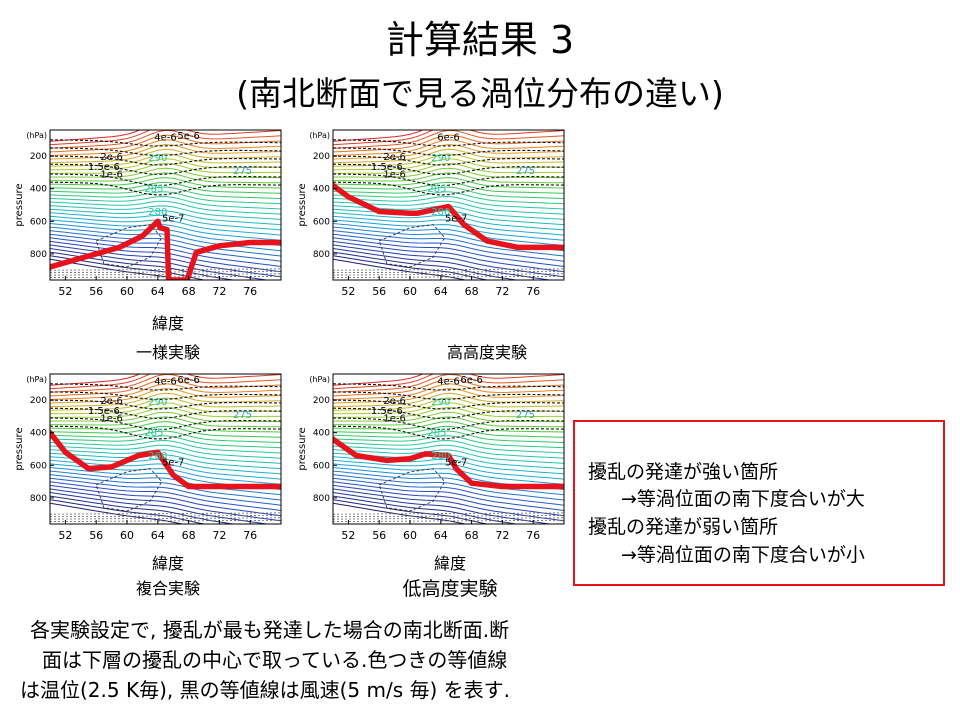 The width and height of the screenshot is (960, 720). I want to click on chart-0-wind-label: 4e-6, so click(165, 138).